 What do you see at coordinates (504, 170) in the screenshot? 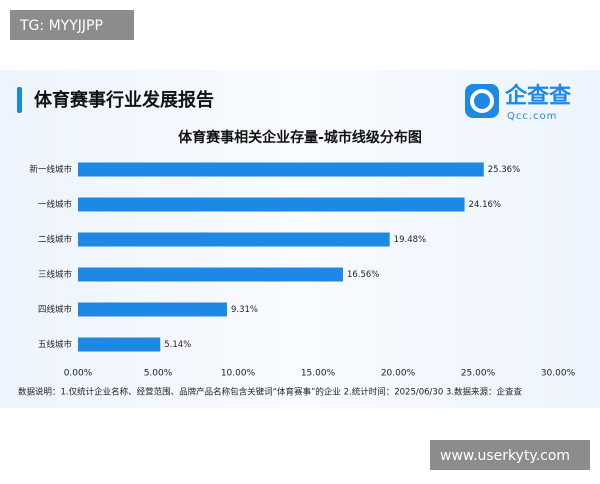
I see `value-label: 25.36%` at bounding box center [504, 170].